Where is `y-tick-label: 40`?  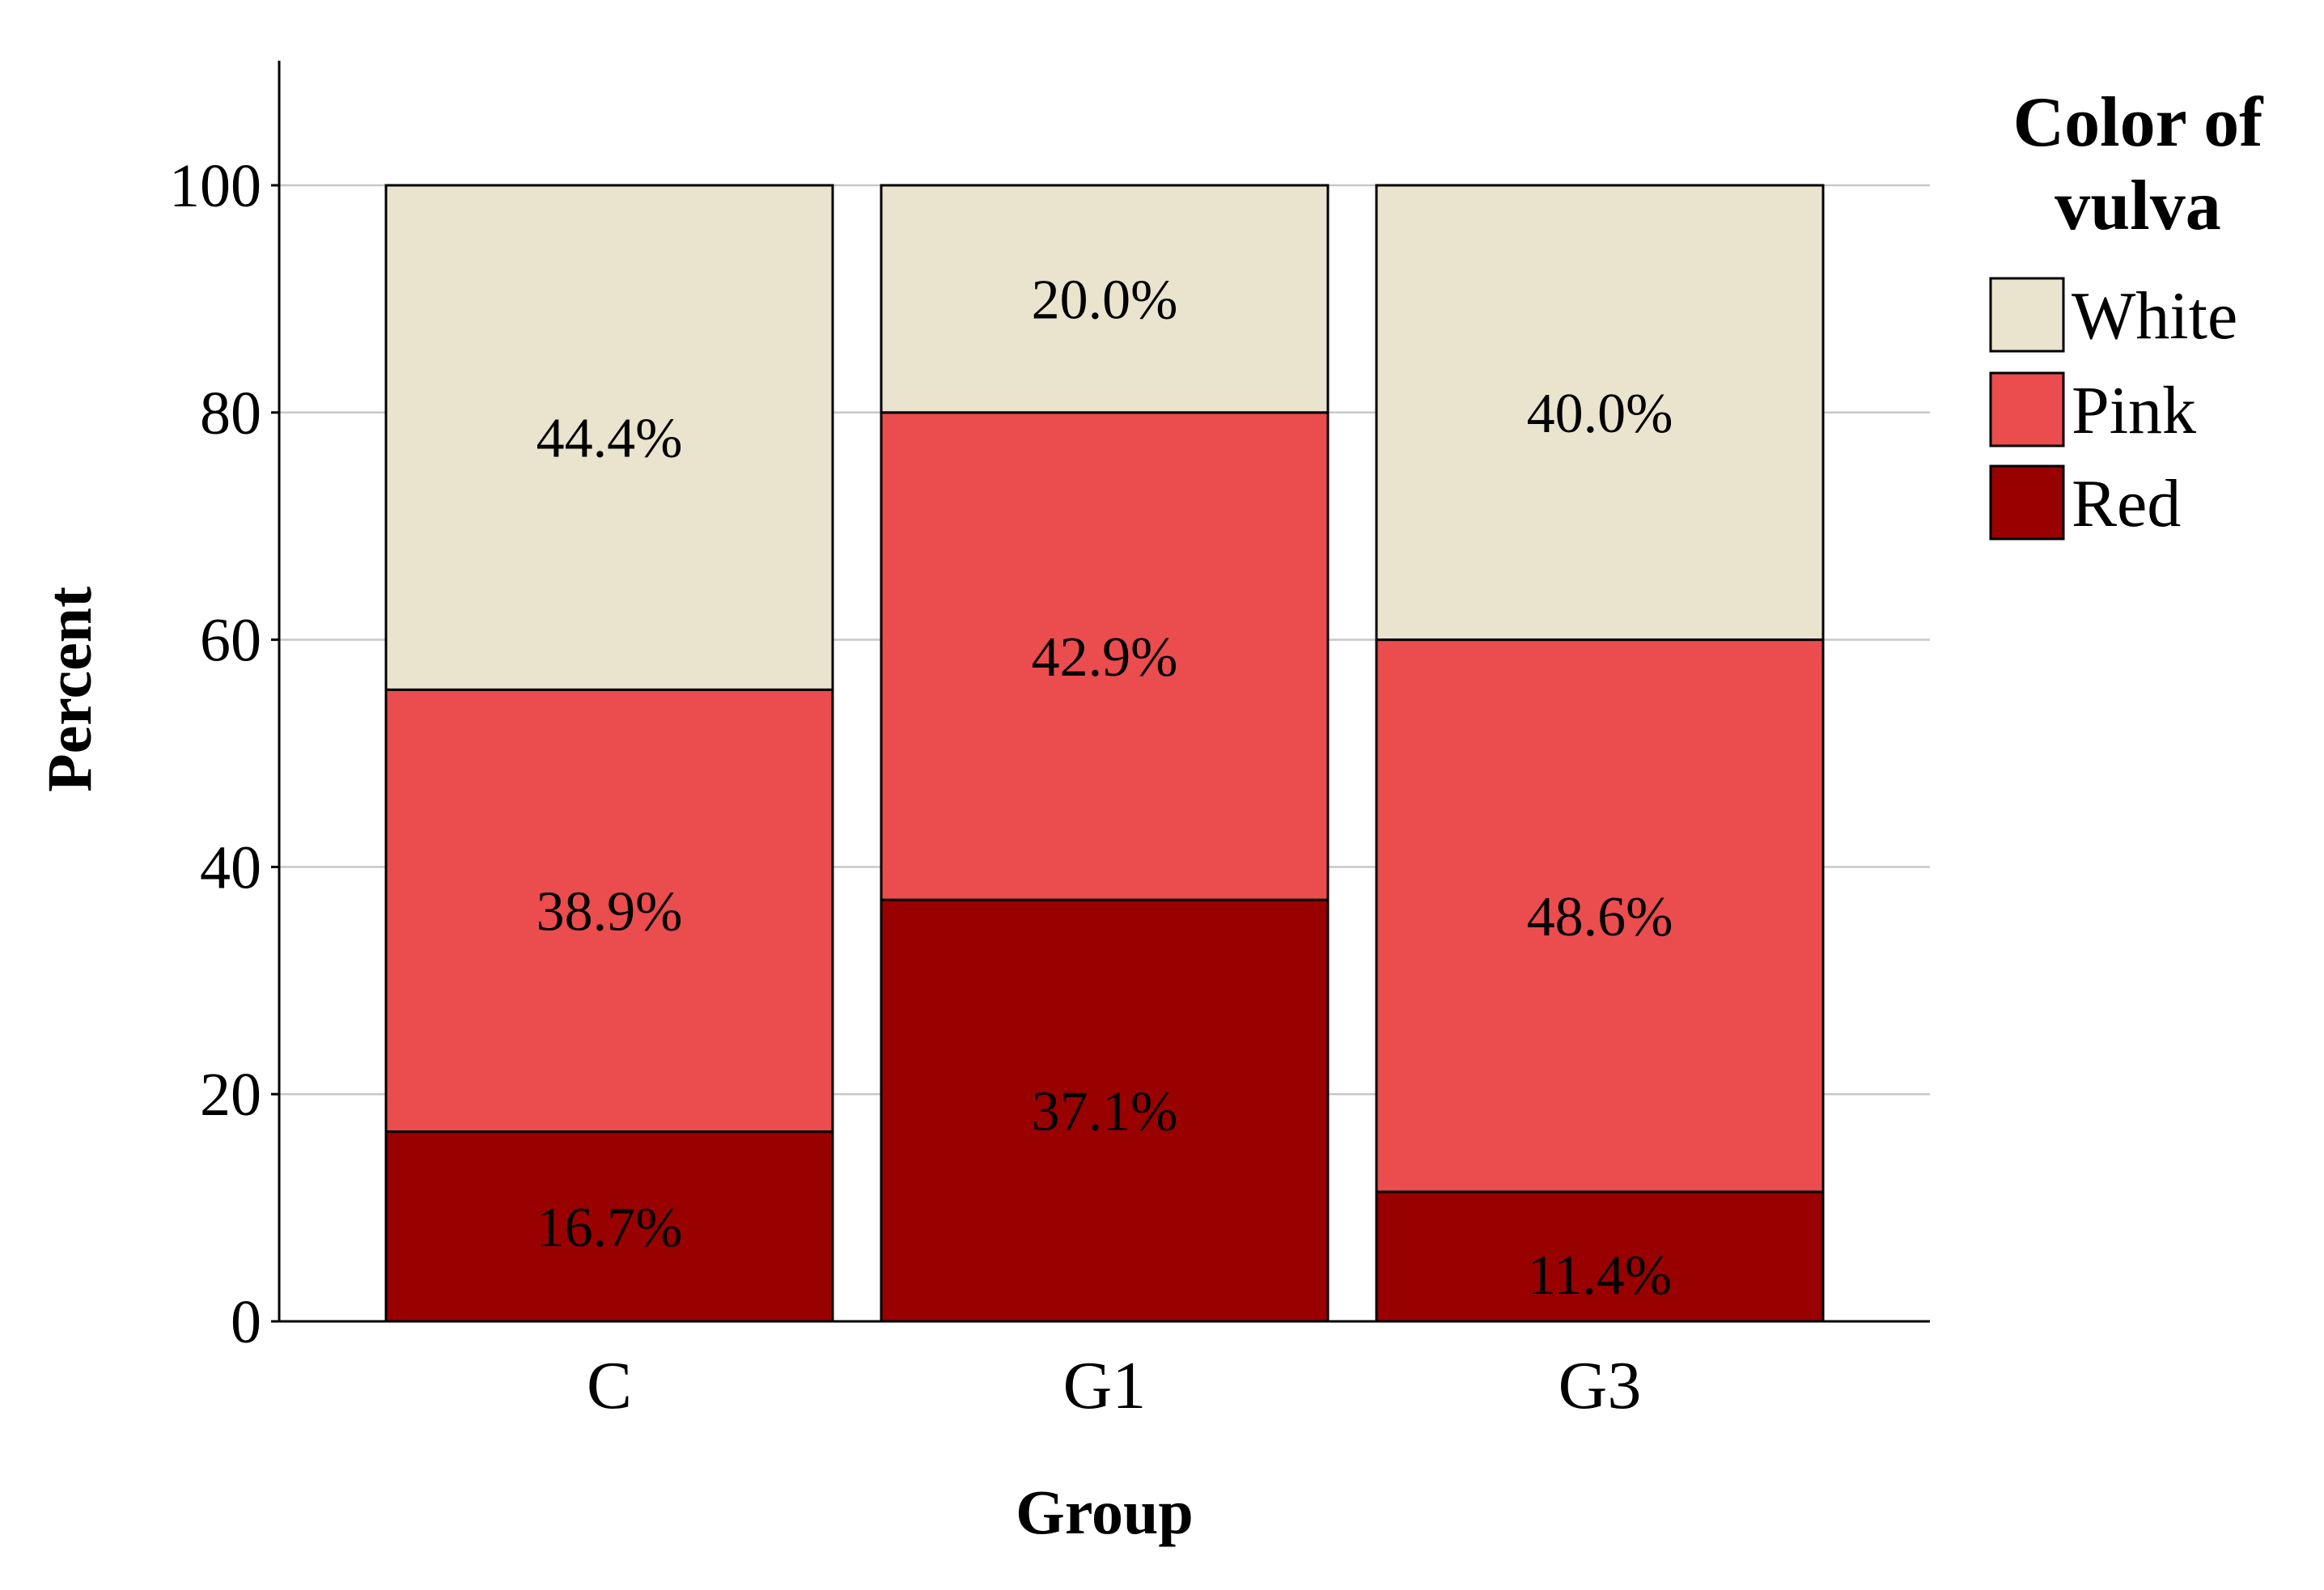 y-tick-label: 40 is located at coordinates (231, 867).